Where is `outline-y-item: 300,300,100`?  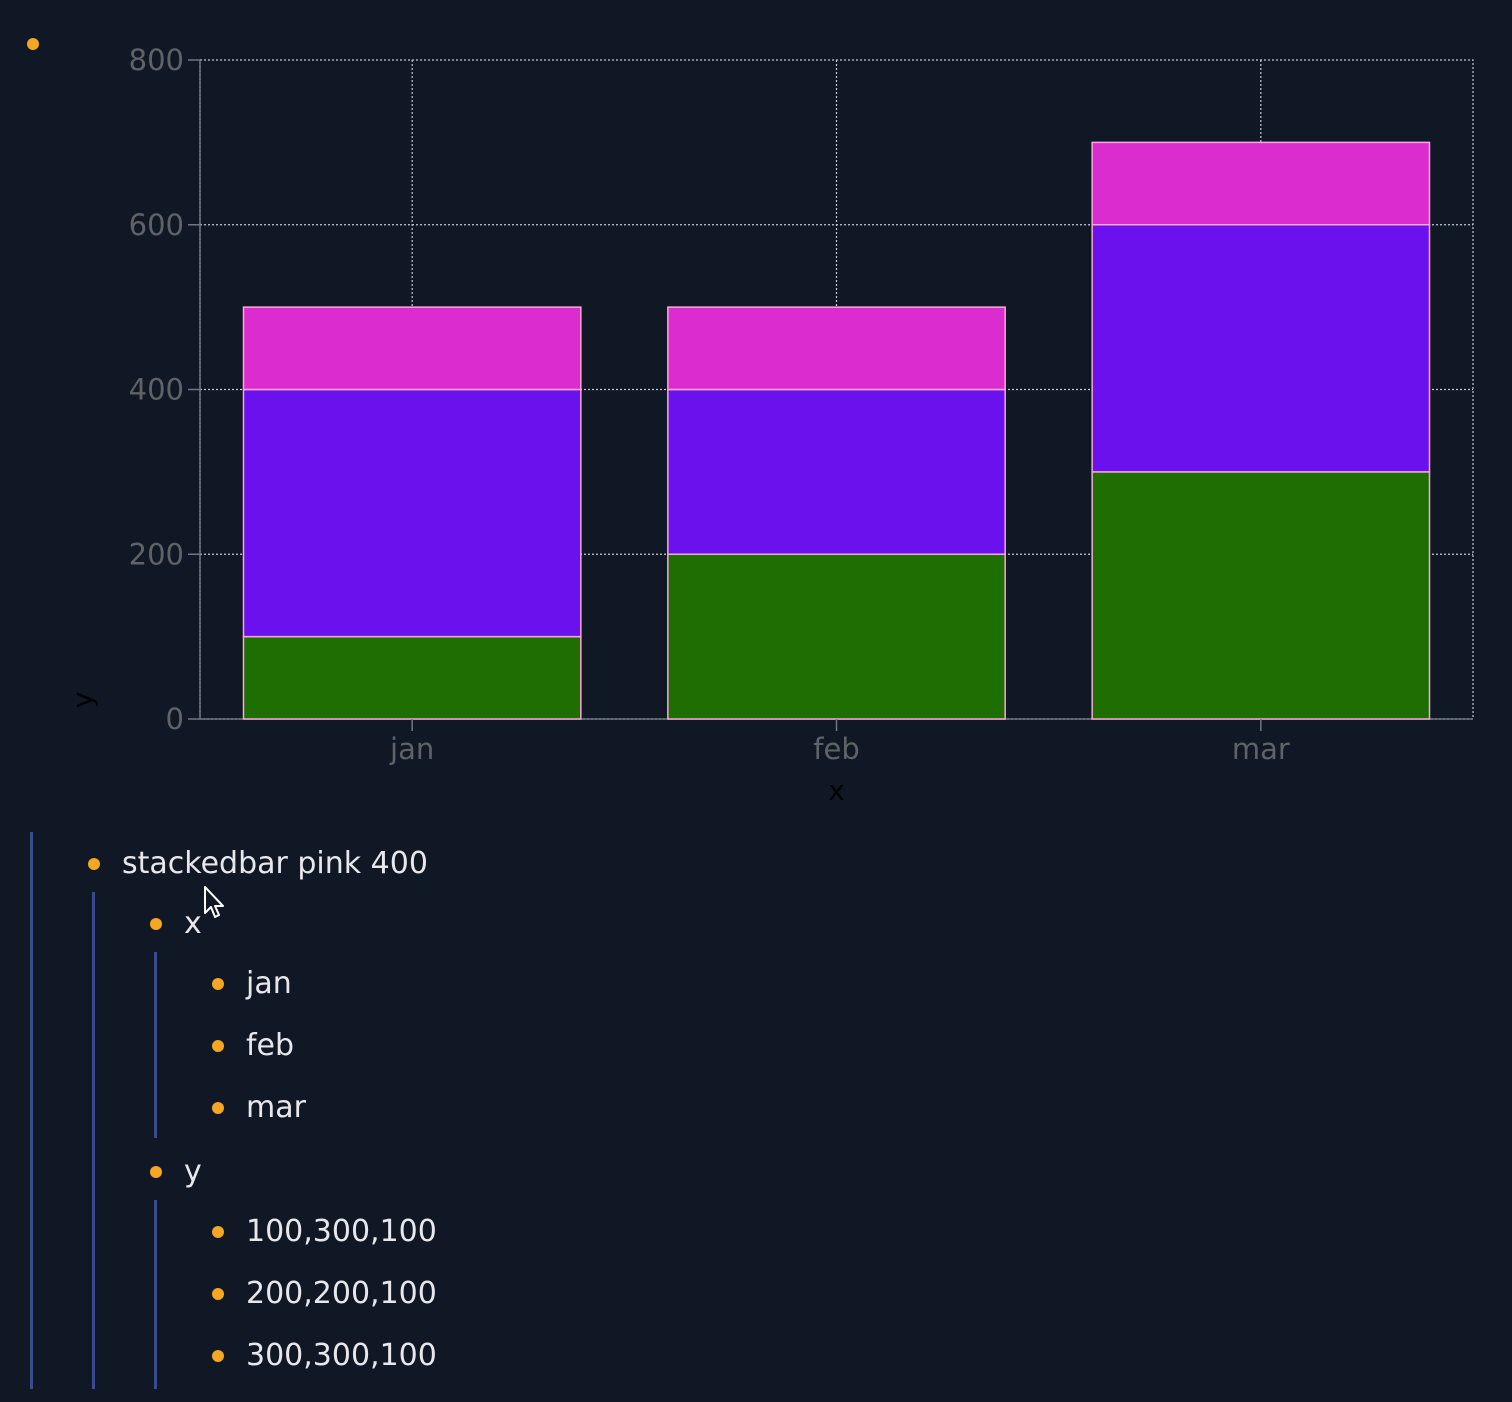 outline-y-item: 300,300,100 is located at coordinates (341, 1355).